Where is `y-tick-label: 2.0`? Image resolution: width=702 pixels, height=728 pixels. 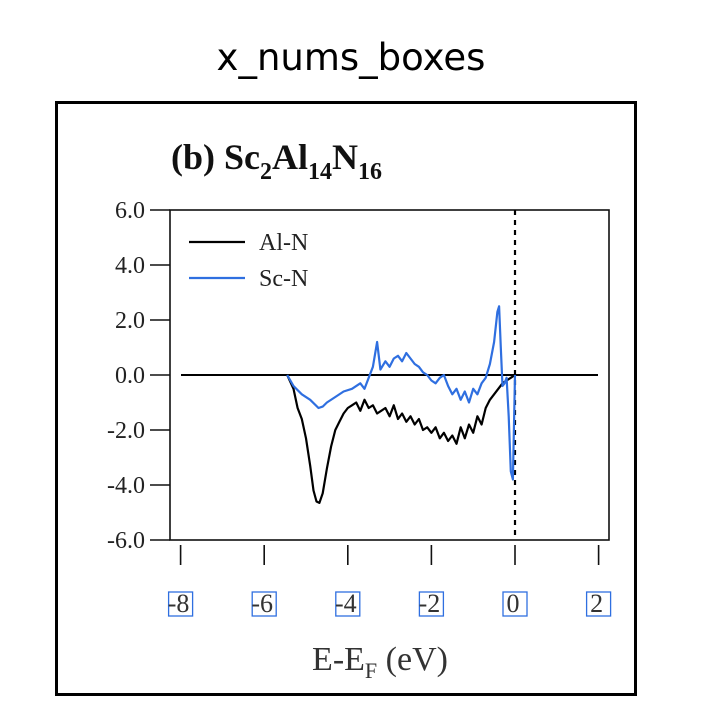
y-tick-label: 2.0 is located at coordinates (130, 321).